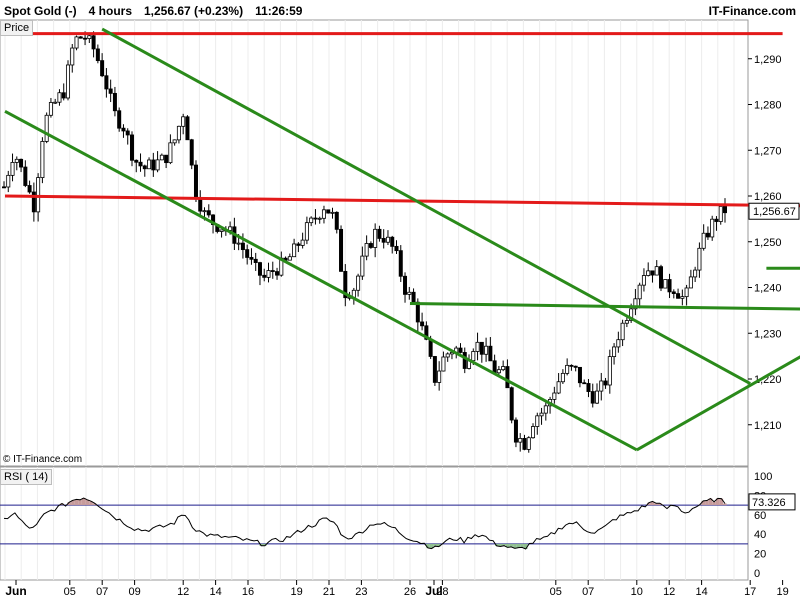 The image size is (800, 600). I want to click on timestamp: 11:26:59, so click(279, 11).